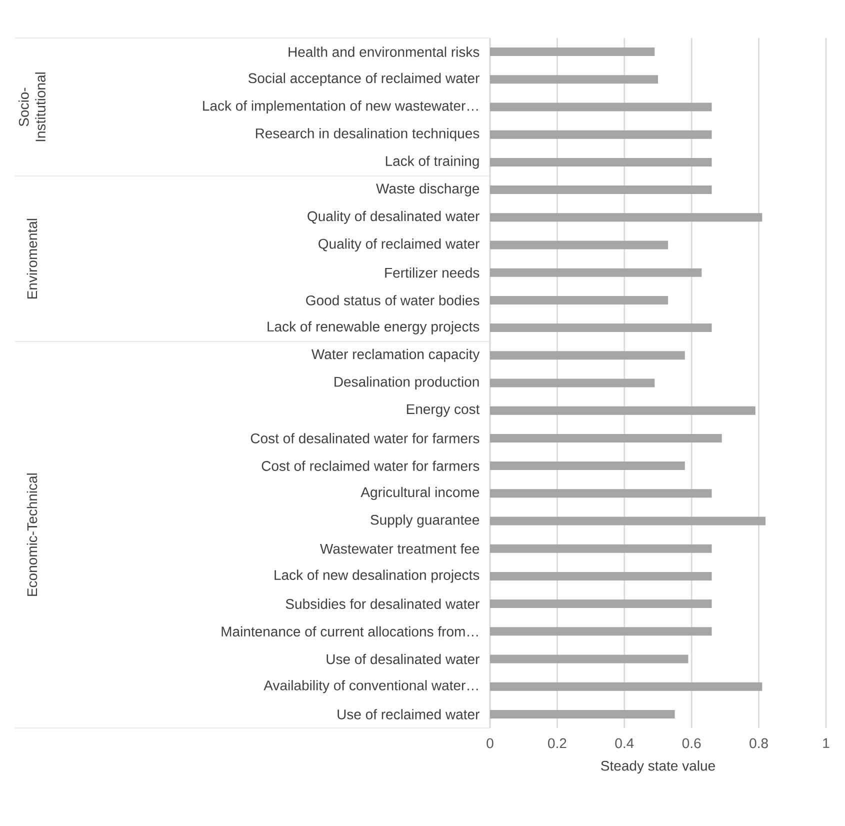 The height and width of the screenshot is (826, 845). What do you see at coordinates (368, 135) in the screenshot?
I see `y-tick-label: Research in desalination techniques` at bounding box center [368, 135].